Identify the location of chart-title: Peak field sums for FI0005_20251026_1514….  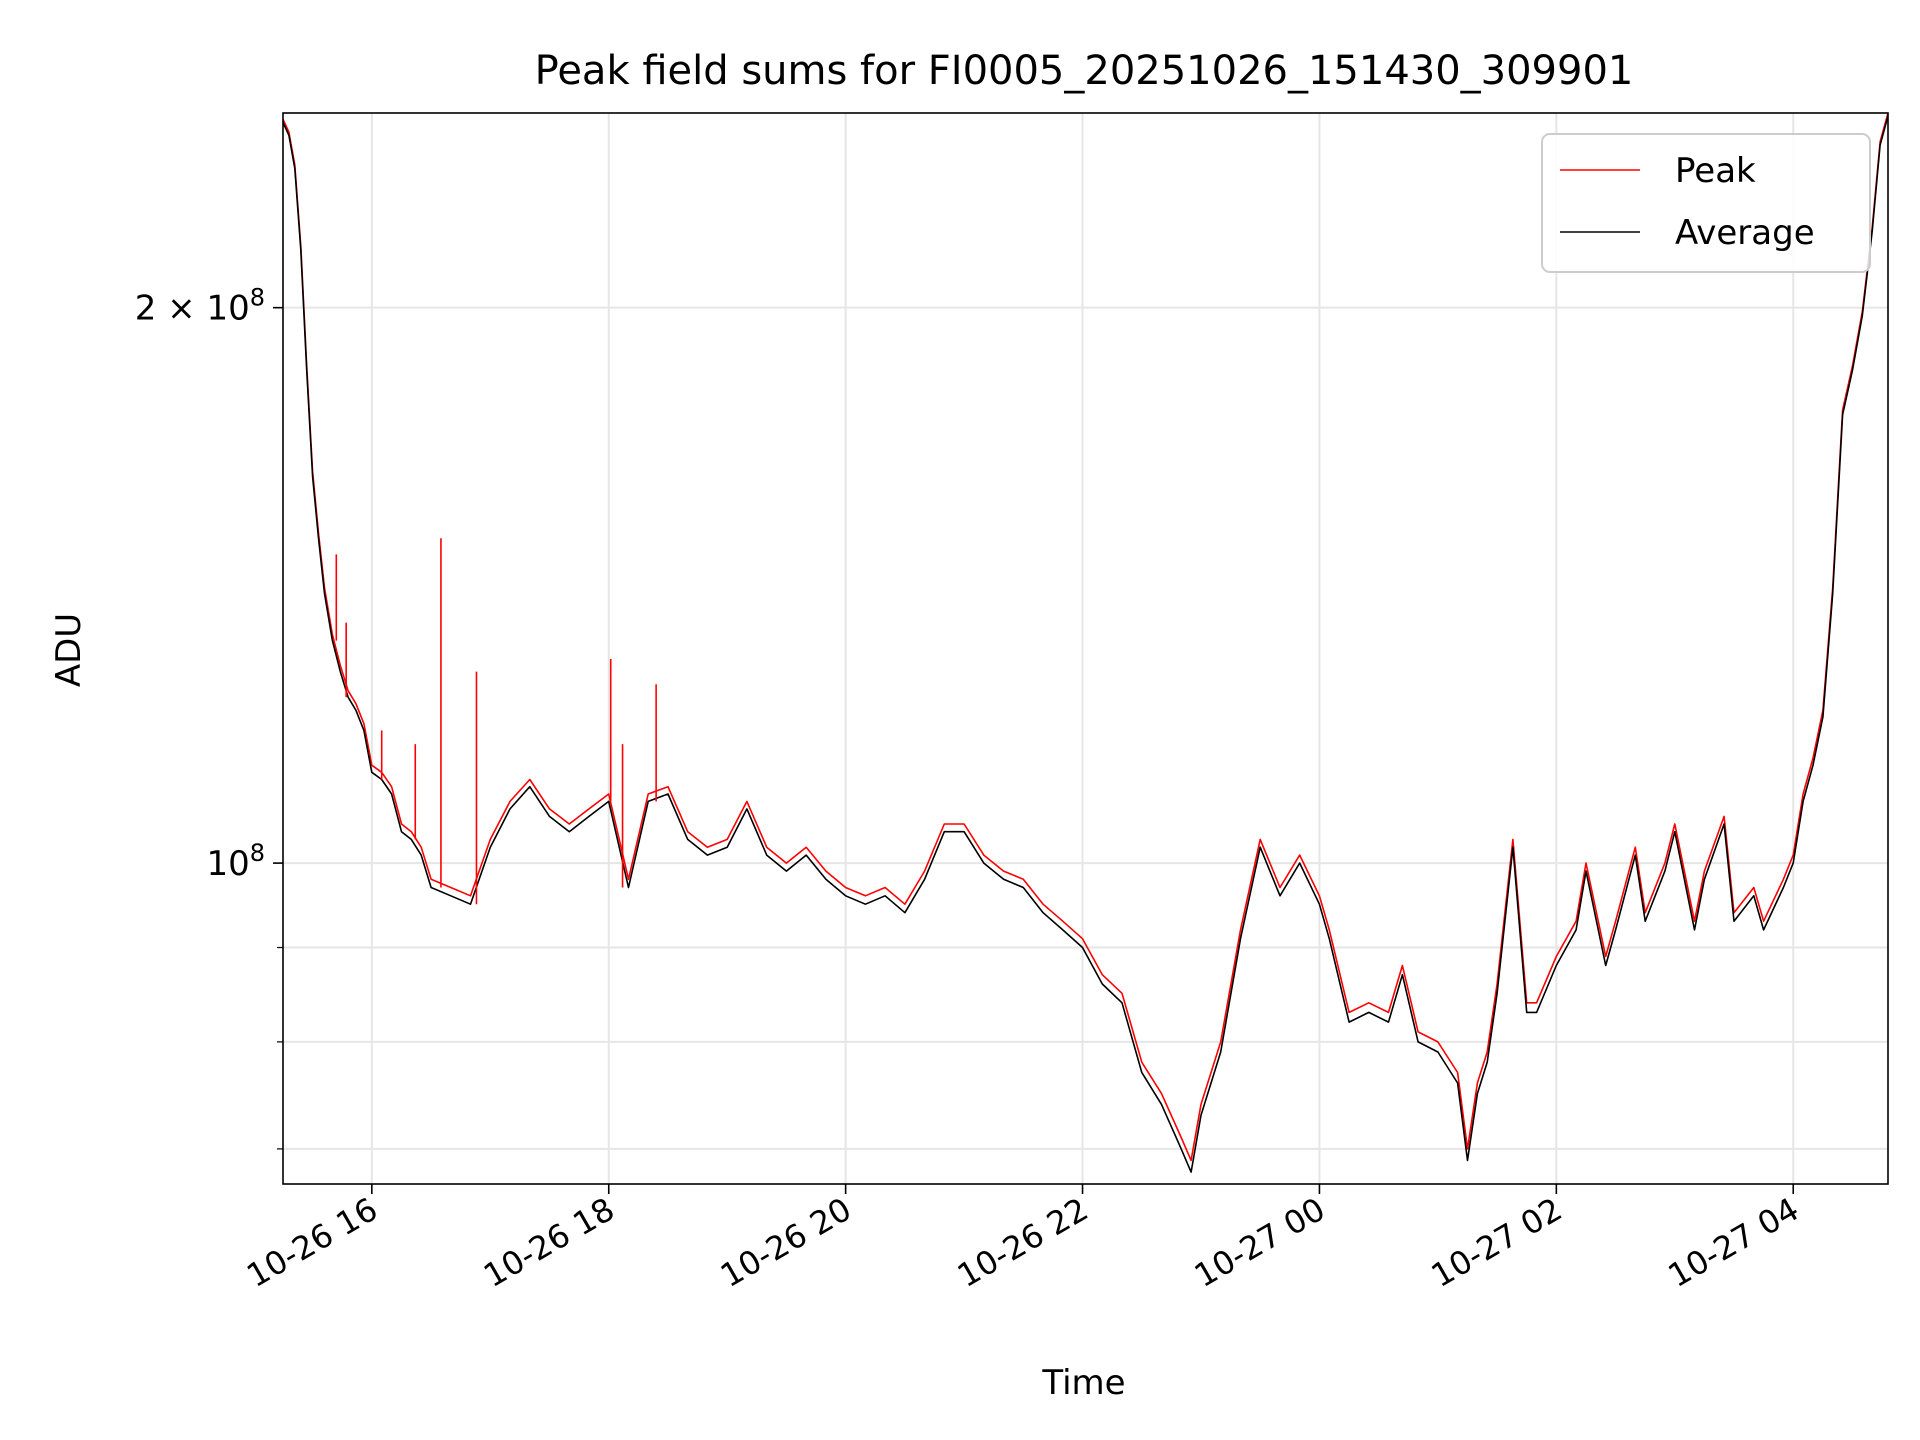
(1084, 71).